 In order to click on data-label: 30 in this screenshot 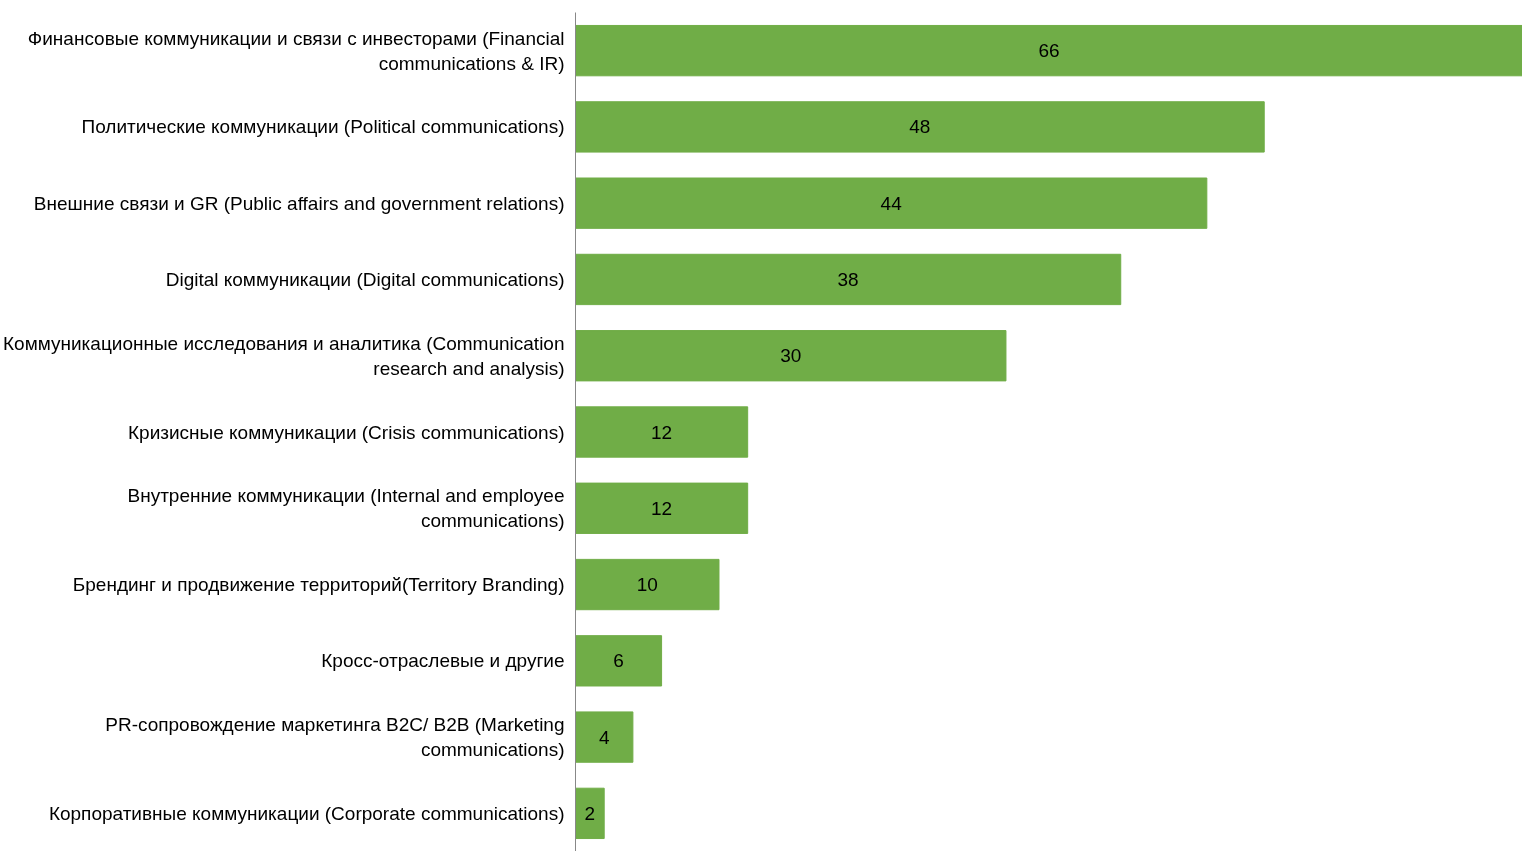, I will do `click(791, 356)`.